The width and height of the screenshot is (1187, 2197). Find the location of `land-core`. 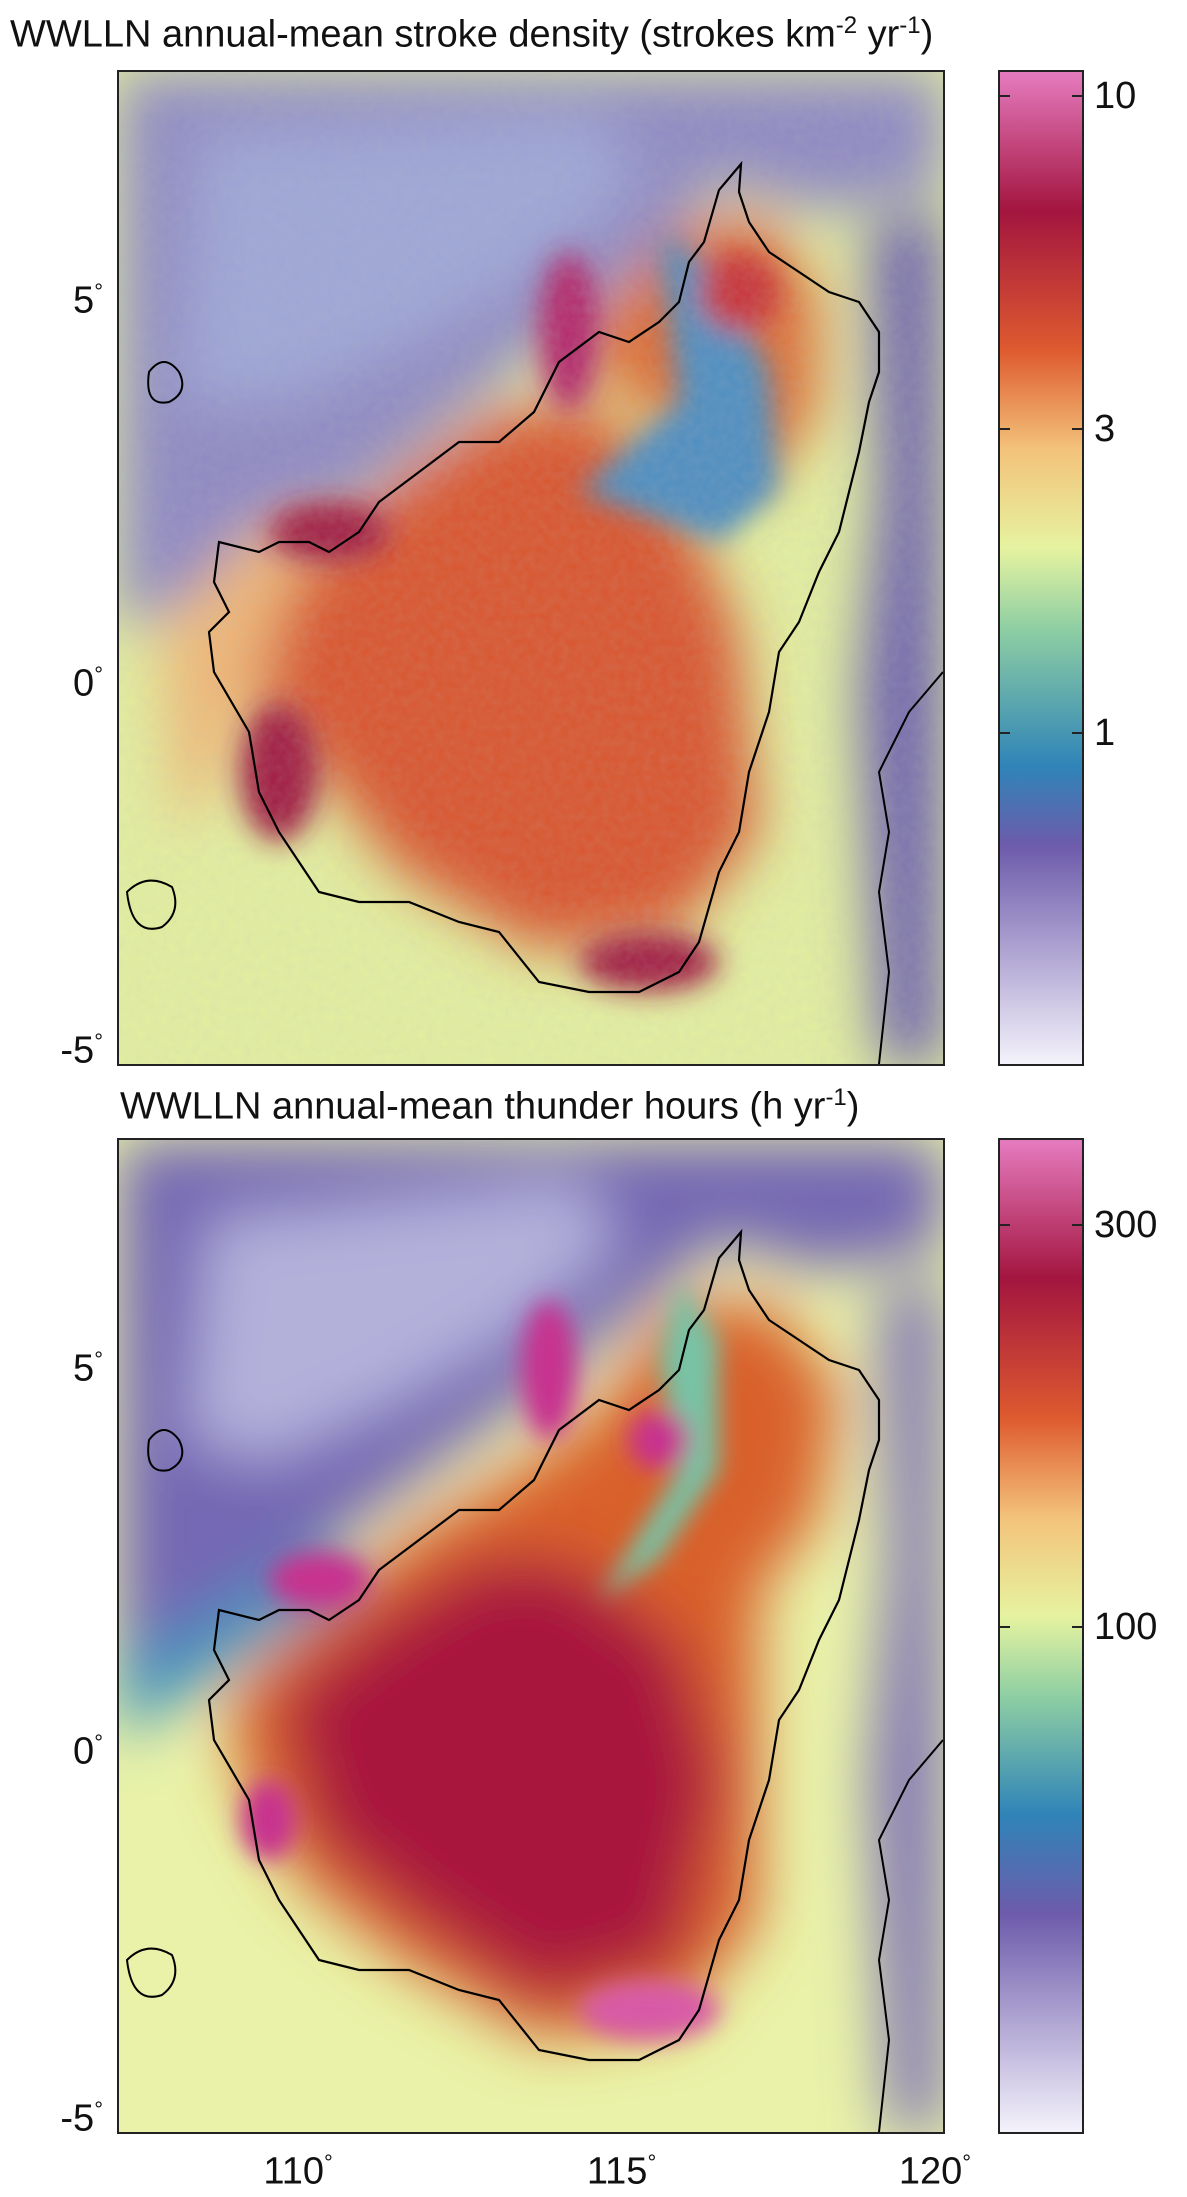

land-core is located at coordinates (499, 1780).